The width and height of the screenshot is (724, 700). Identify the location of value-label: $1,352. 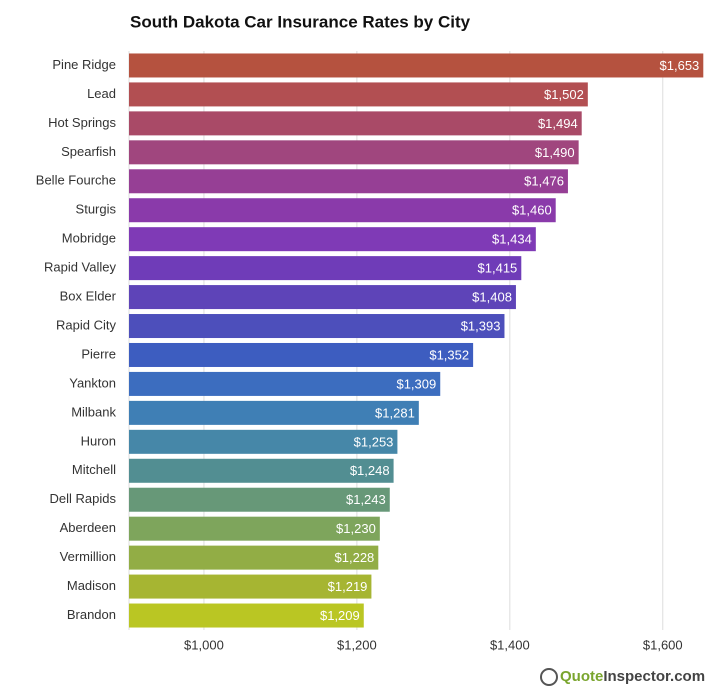
(449, 354).